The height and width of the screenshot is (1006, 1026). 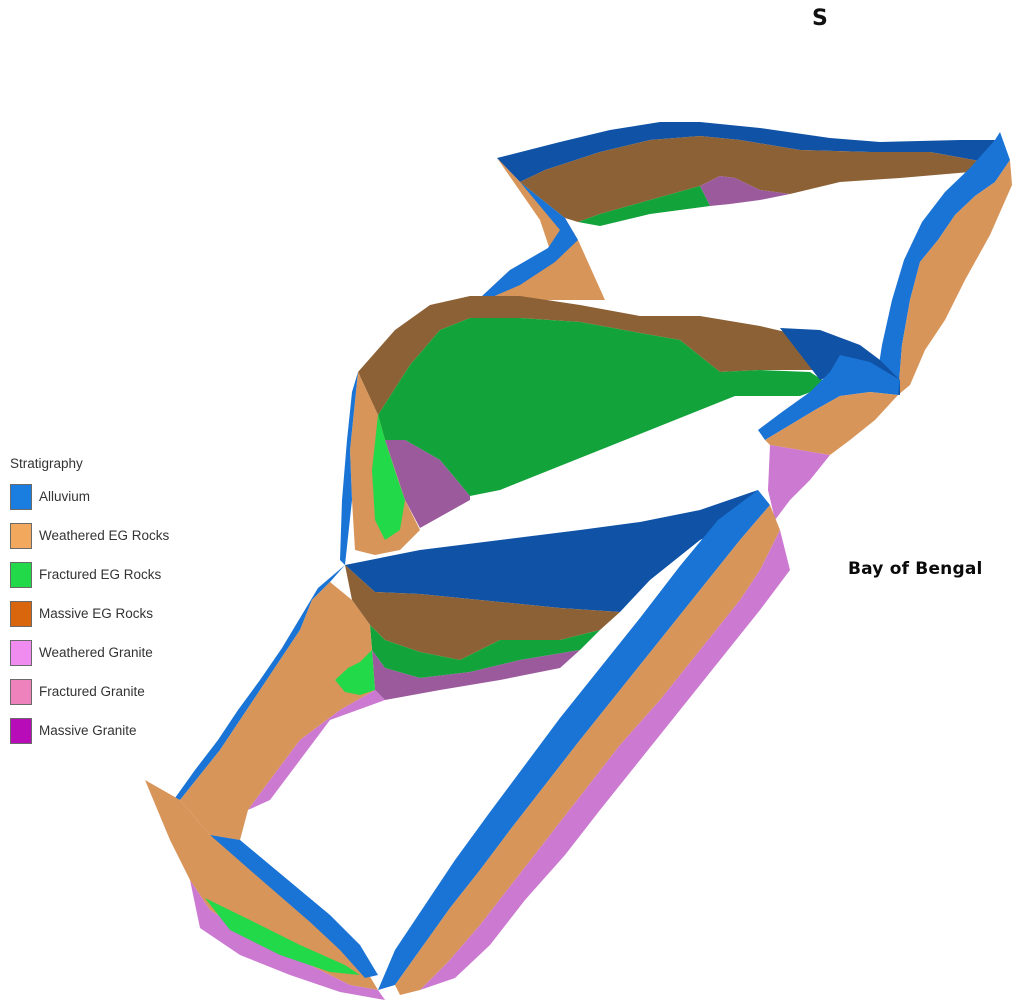 What do you see at coordinates (316, 750) in the screenshot?
I see `granite-side-west` at bounding box center [316, 750].